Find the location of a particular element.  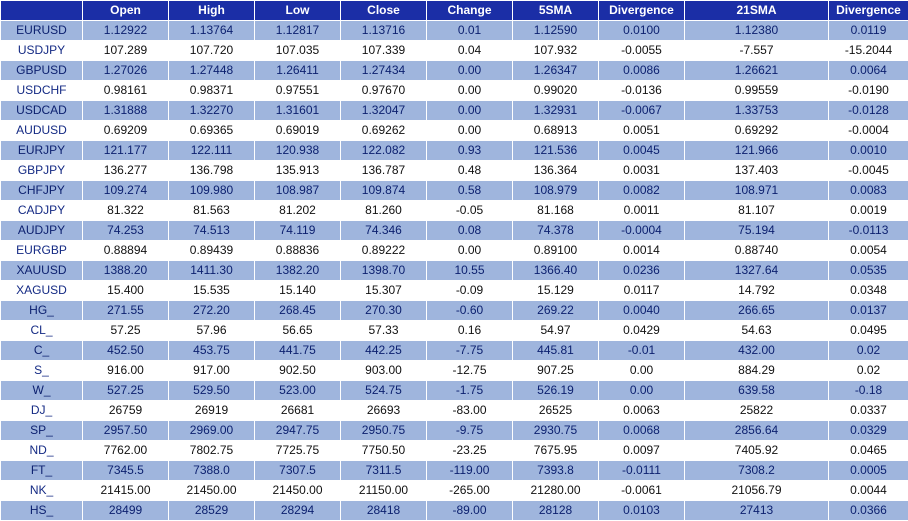

high-cell: 7388.0 is located at coordinates (211, 470).